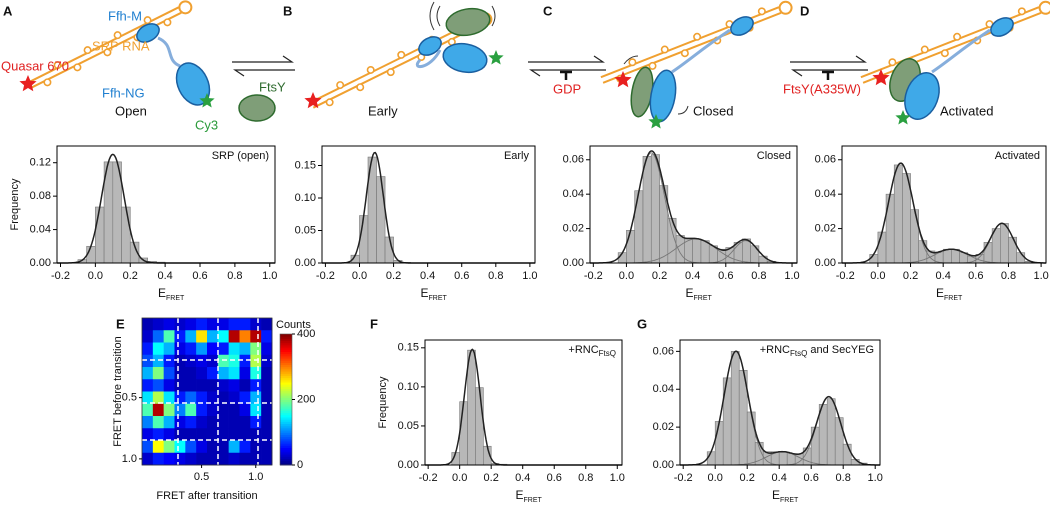 This screenshot has height=513, width=1050. What do you see at coordinates (300, 465) in the screenshot?
I see `colorbar-tick-label: 0` at bounding box center [300, 465].